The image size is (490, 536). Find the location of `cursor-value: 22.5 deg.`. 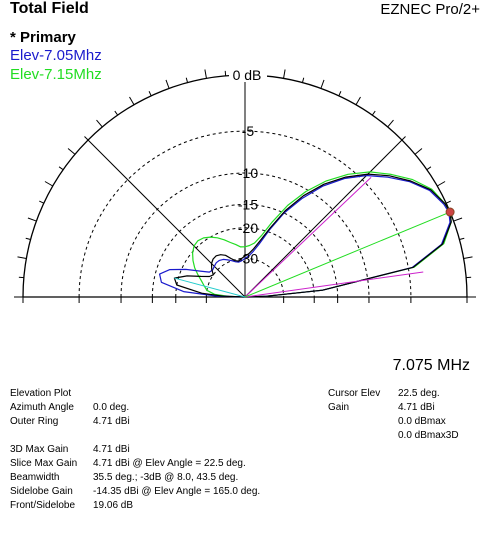

cursor-value: 22.5 deg. is located at coordinates (419, 393).